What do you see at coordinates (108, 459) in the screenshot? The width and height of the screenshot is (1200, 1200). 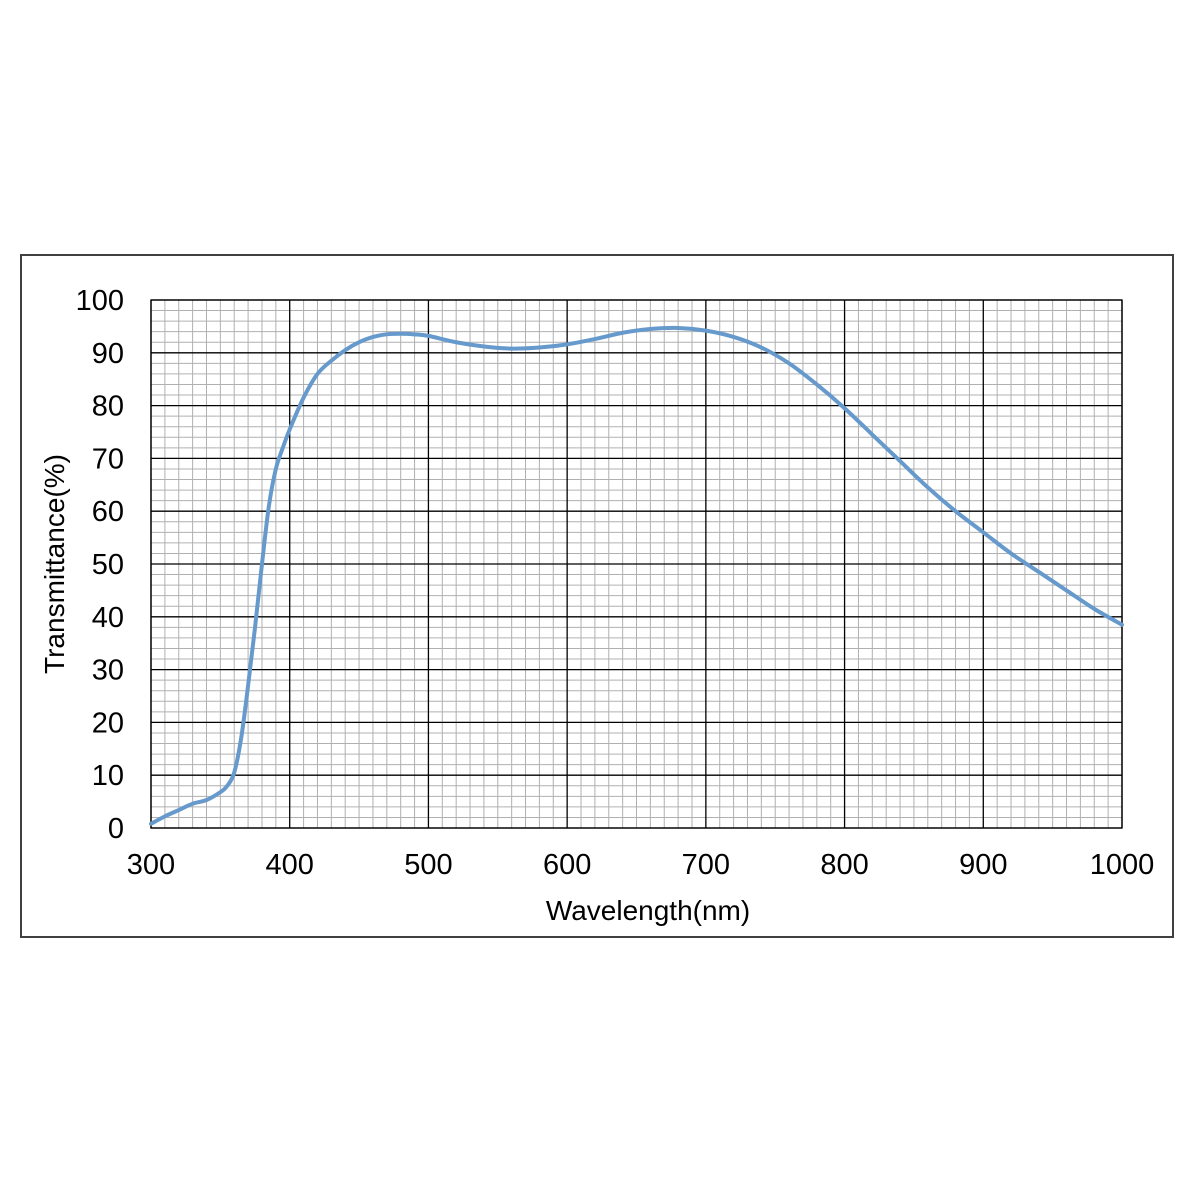 I see `y-tick-label: 70` at bounding box center [108, 459].